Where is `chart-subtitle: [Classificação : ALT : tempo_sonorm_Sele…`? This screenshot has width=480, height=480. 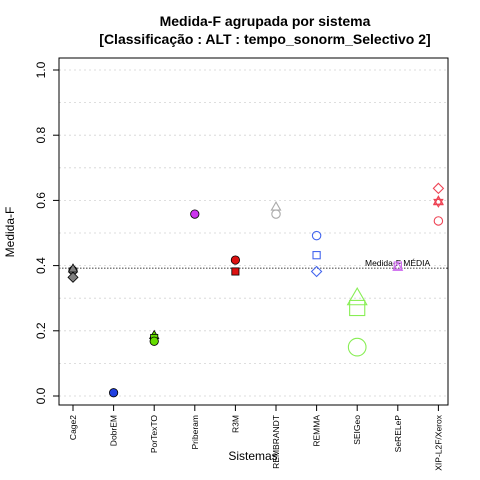
chart-subtitle: [Classificação : ALT : tempo_sonorm_Sele… is located at coordinates (264, 39).